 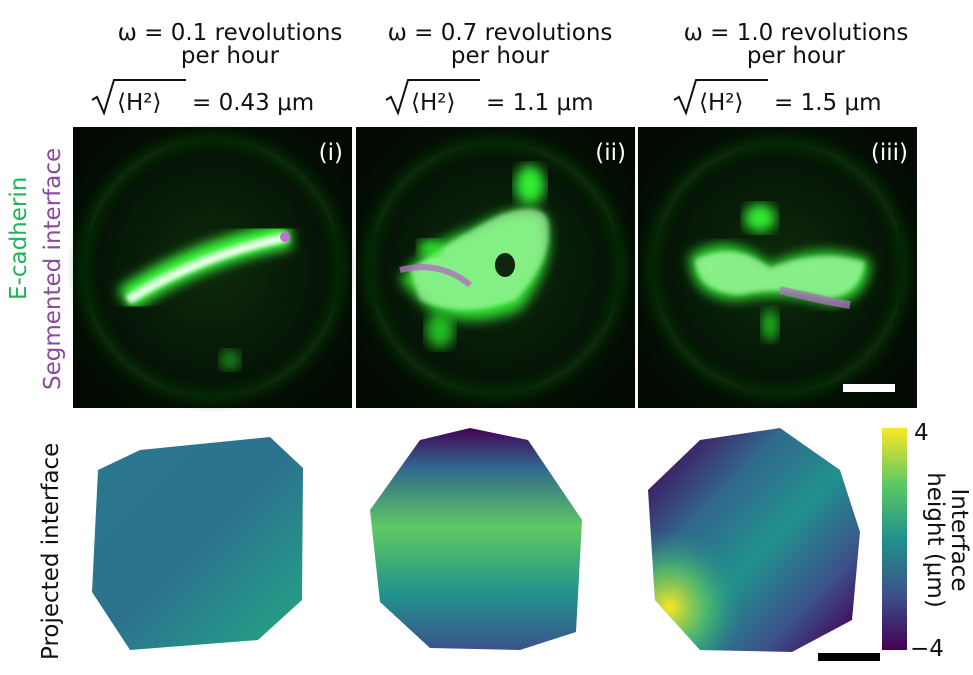 I want to click on omega: ω = 1.0 revolutions, so click(x=796, y=33).